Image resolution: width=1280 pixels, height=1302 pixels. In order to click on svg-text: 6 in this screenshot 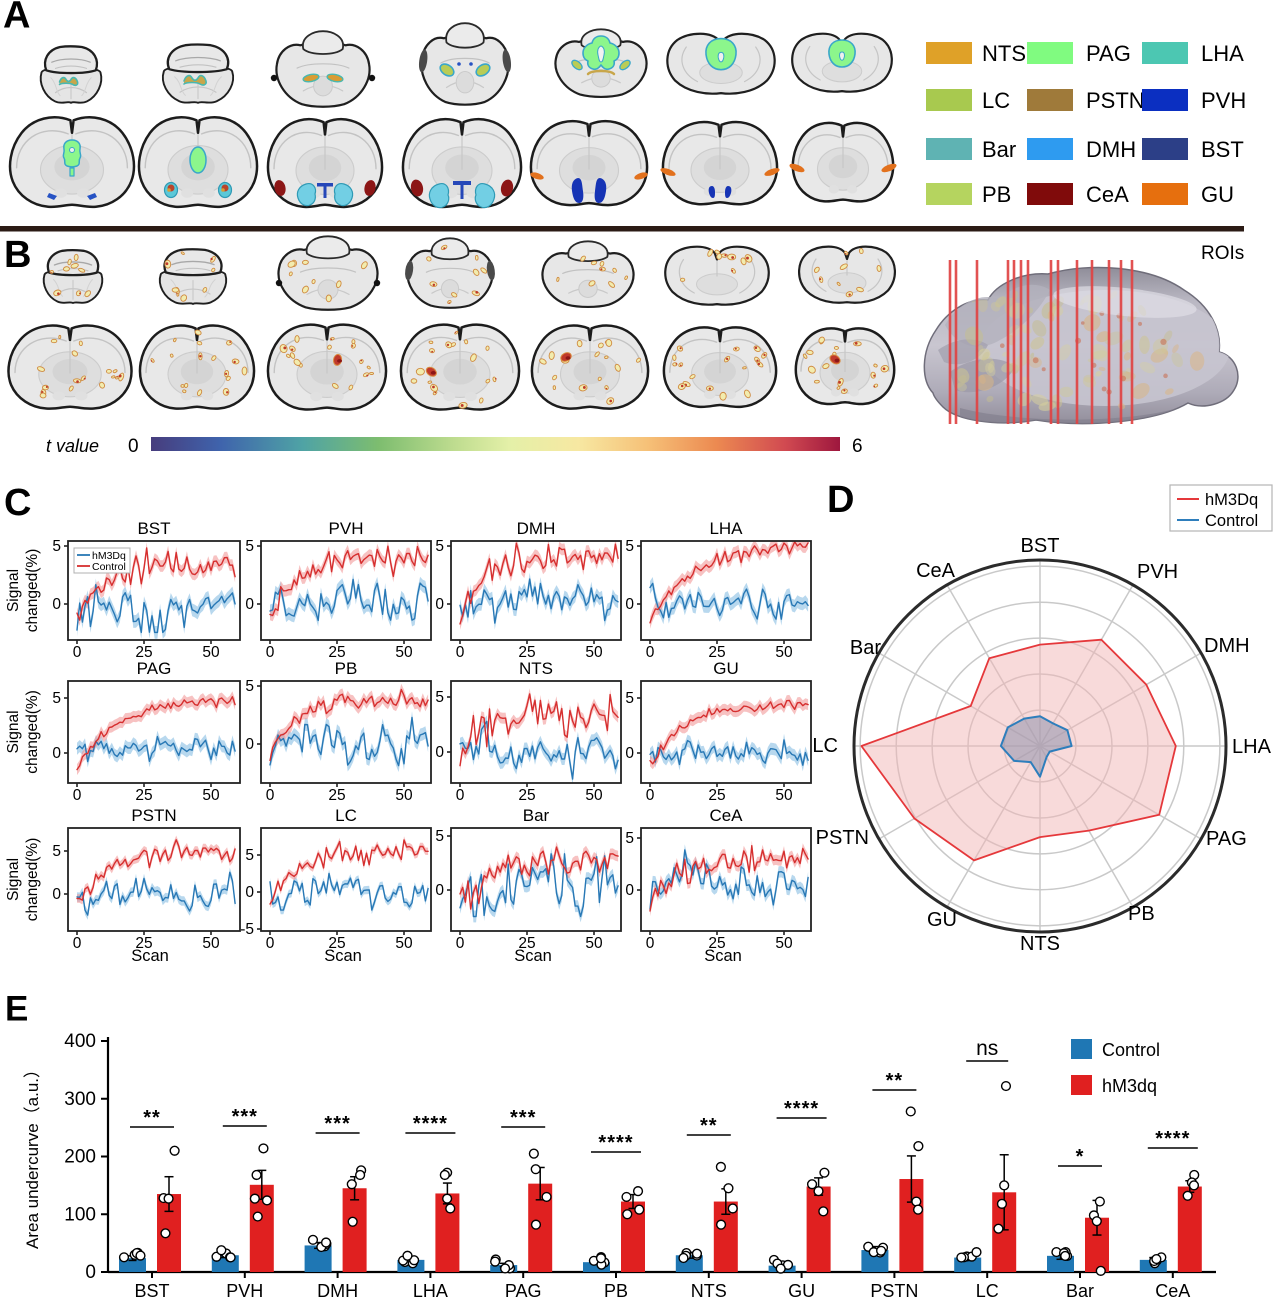, I will do `click(857, 446)`.